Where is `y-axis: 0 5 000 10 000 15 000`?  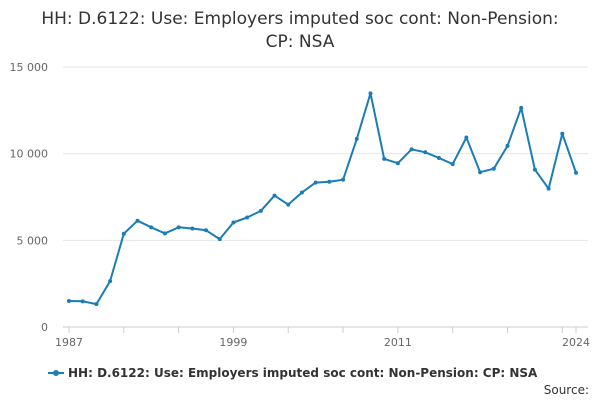
y-axis: 0 5 000 10 000 15 000 is located at coordinates (29, 197).